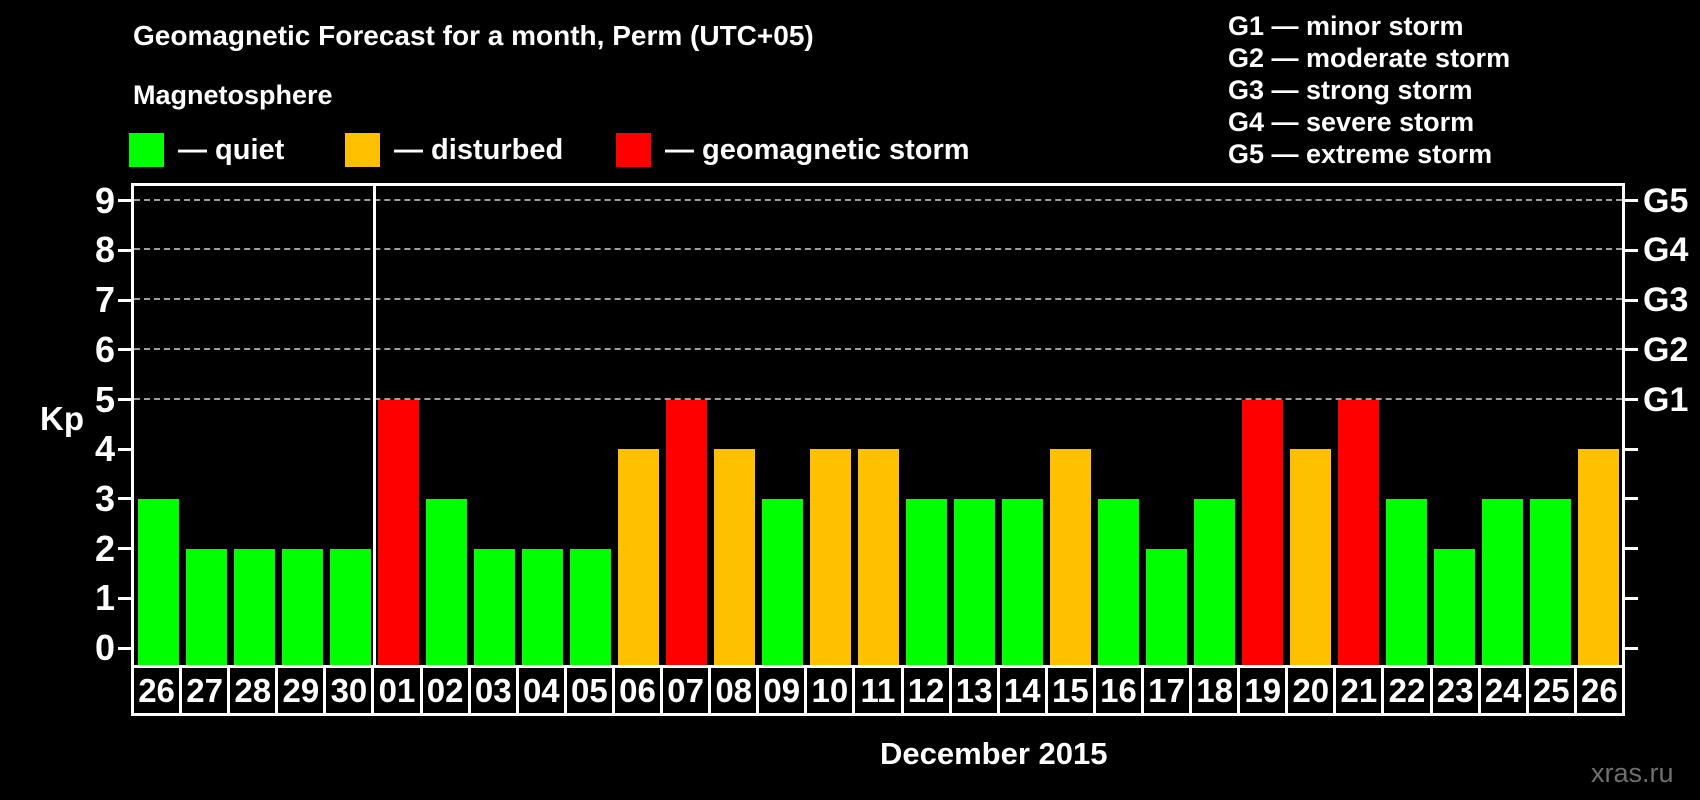 The height and width of the screenshot is (800, 1700). Describe the element at coordinates (158, 690) in the screenshot. I see `day-label-nov-26: 26` at that location.